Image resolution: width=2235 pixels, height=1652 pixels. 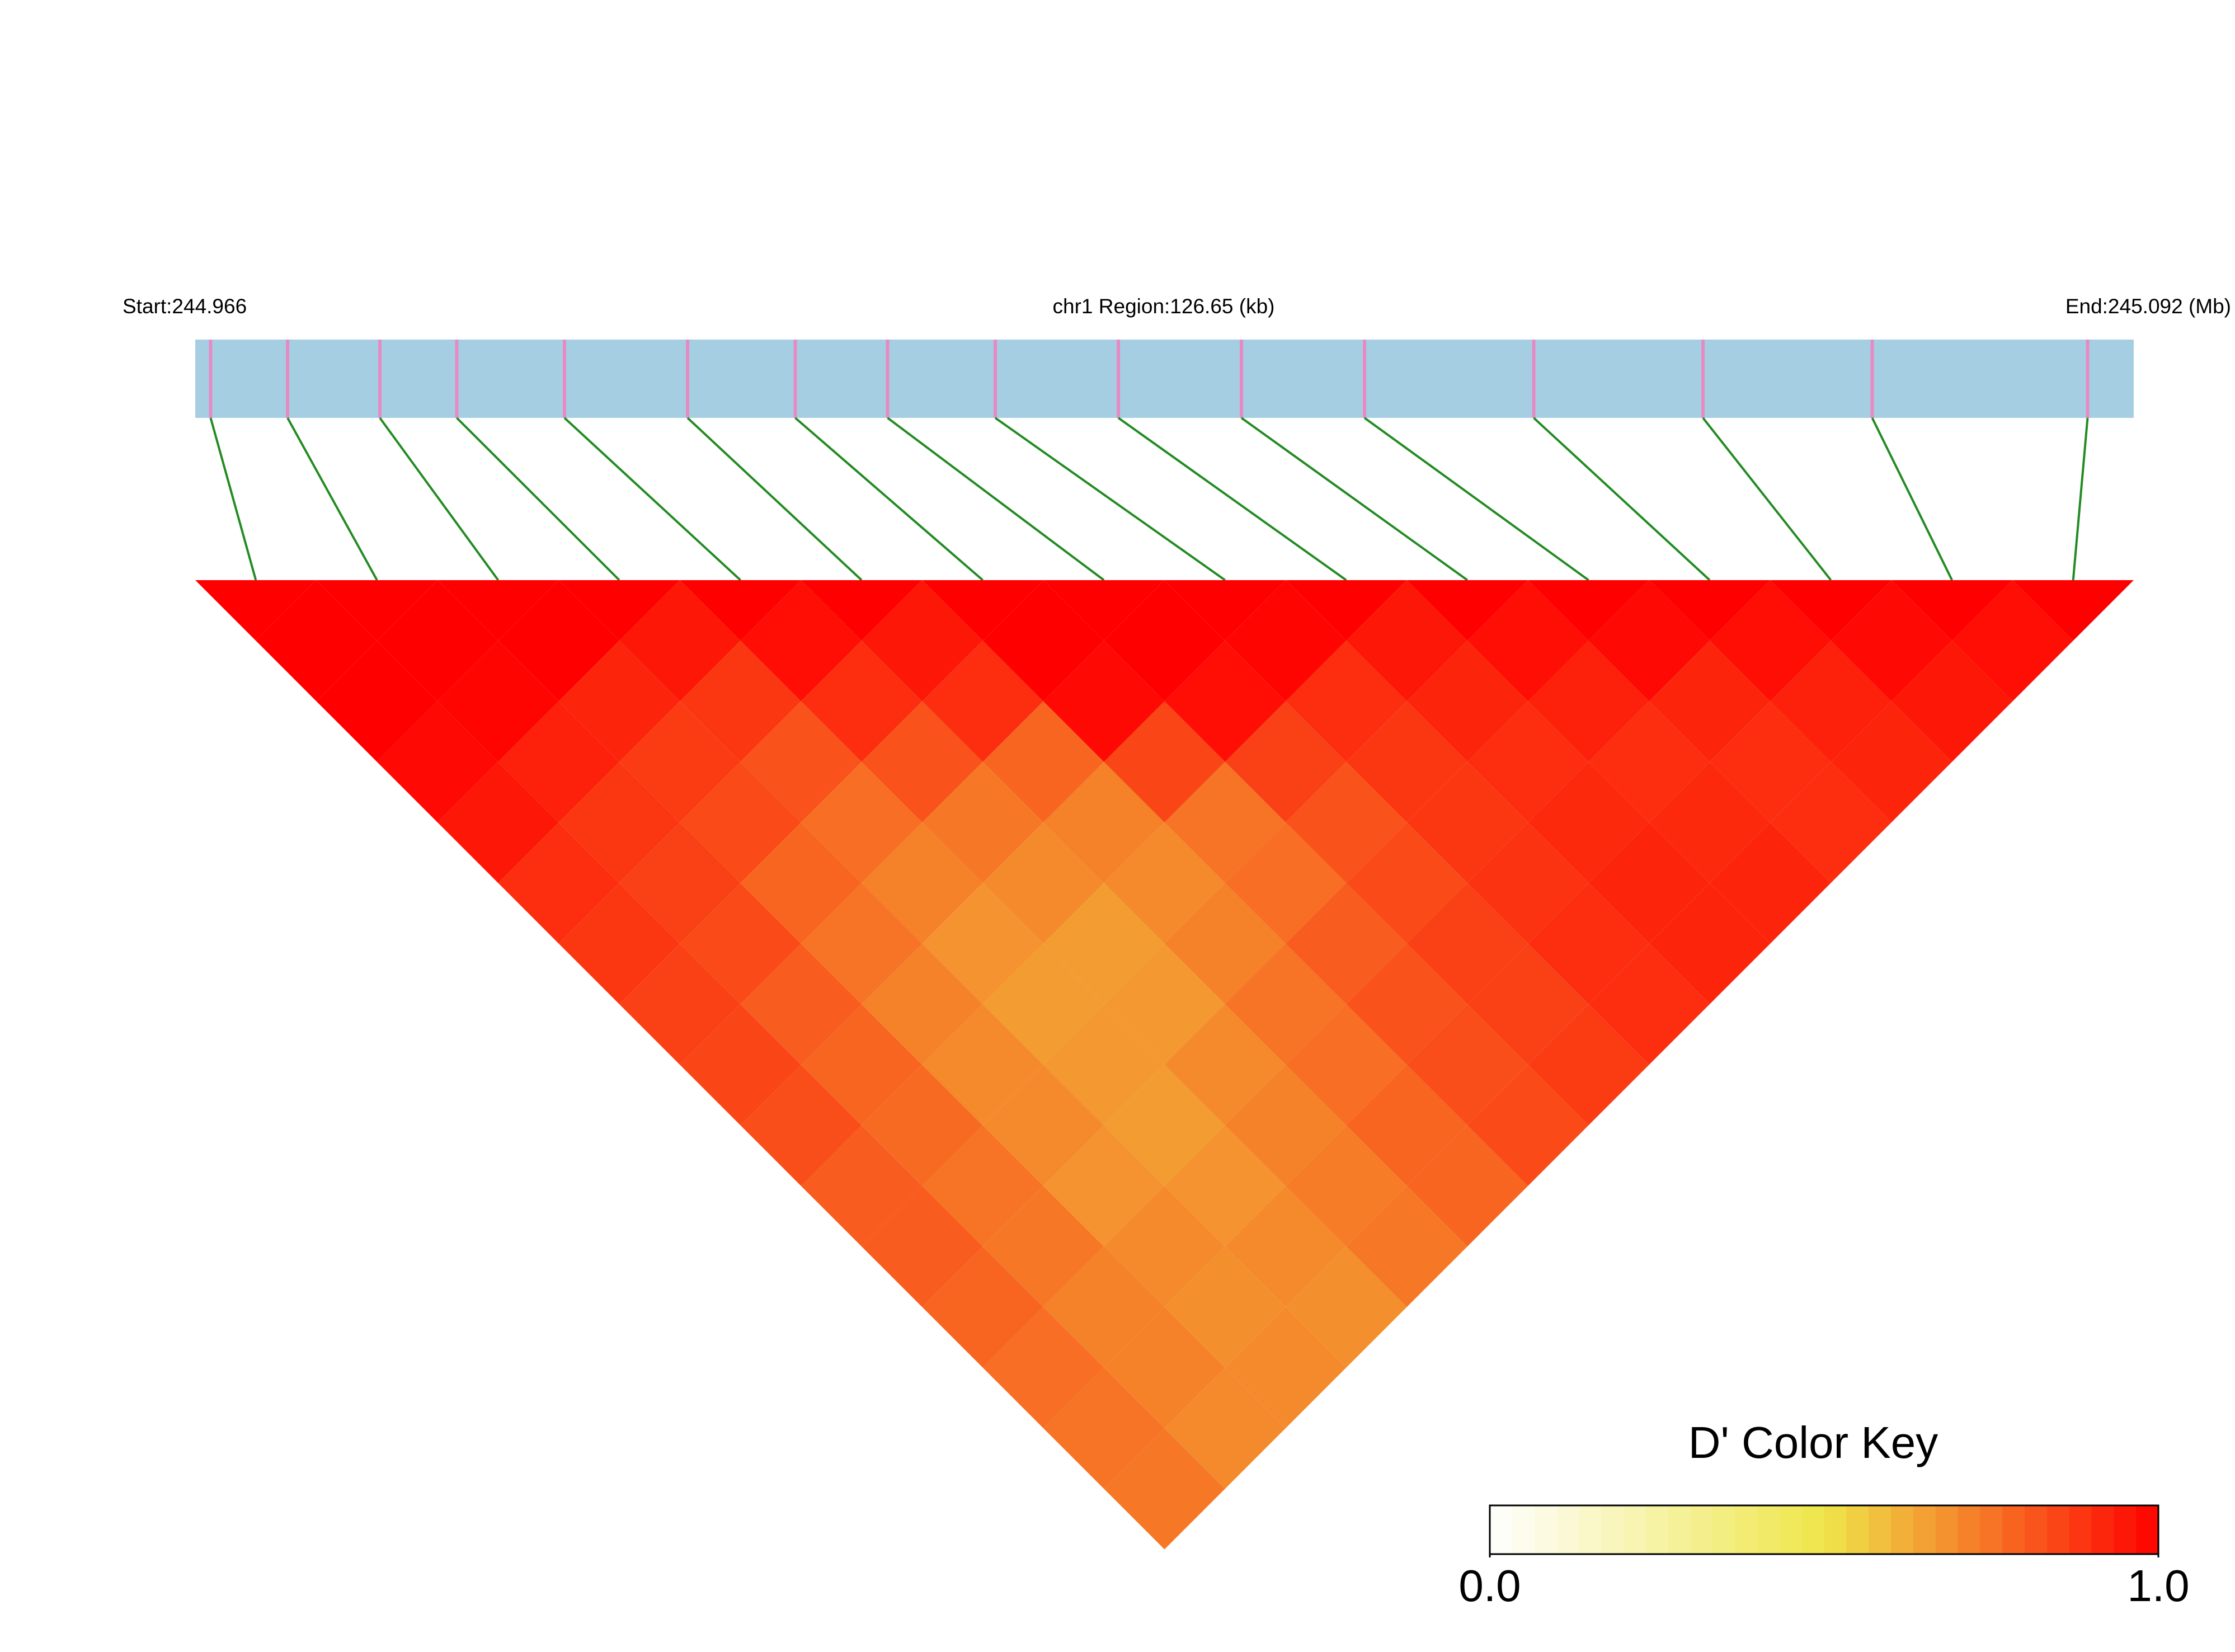 What do you see at coordinates (2148, 306) in the screenshot?
I see `end-label: End:245.092 (Mb)` at bounding box center [2148, 306].